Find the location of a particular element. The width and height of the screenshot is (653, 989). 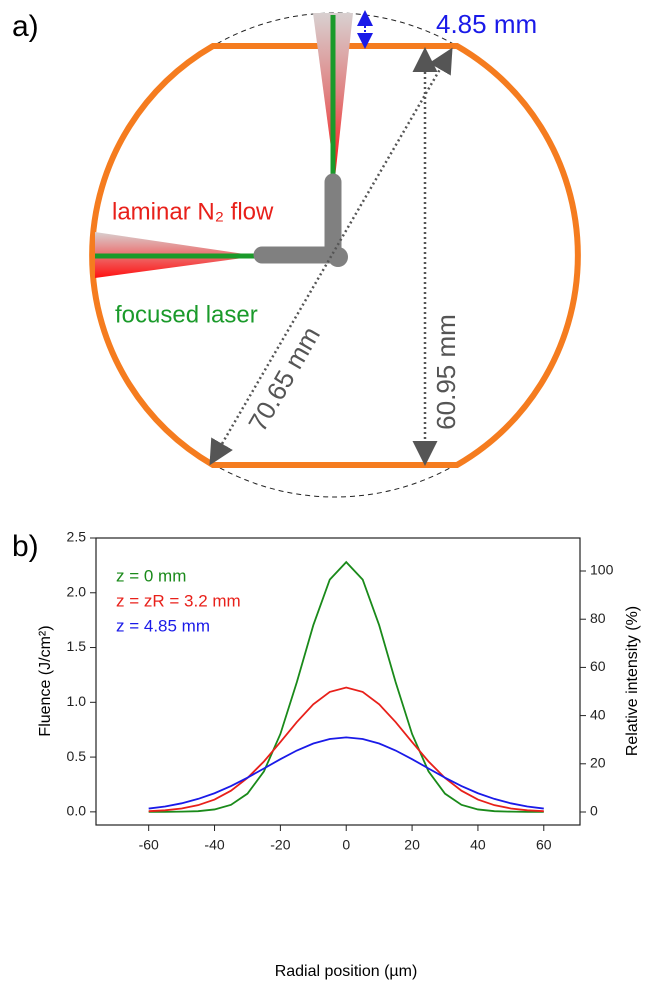

y-tick-label: 1.5 is located at coordinates (77, 646).